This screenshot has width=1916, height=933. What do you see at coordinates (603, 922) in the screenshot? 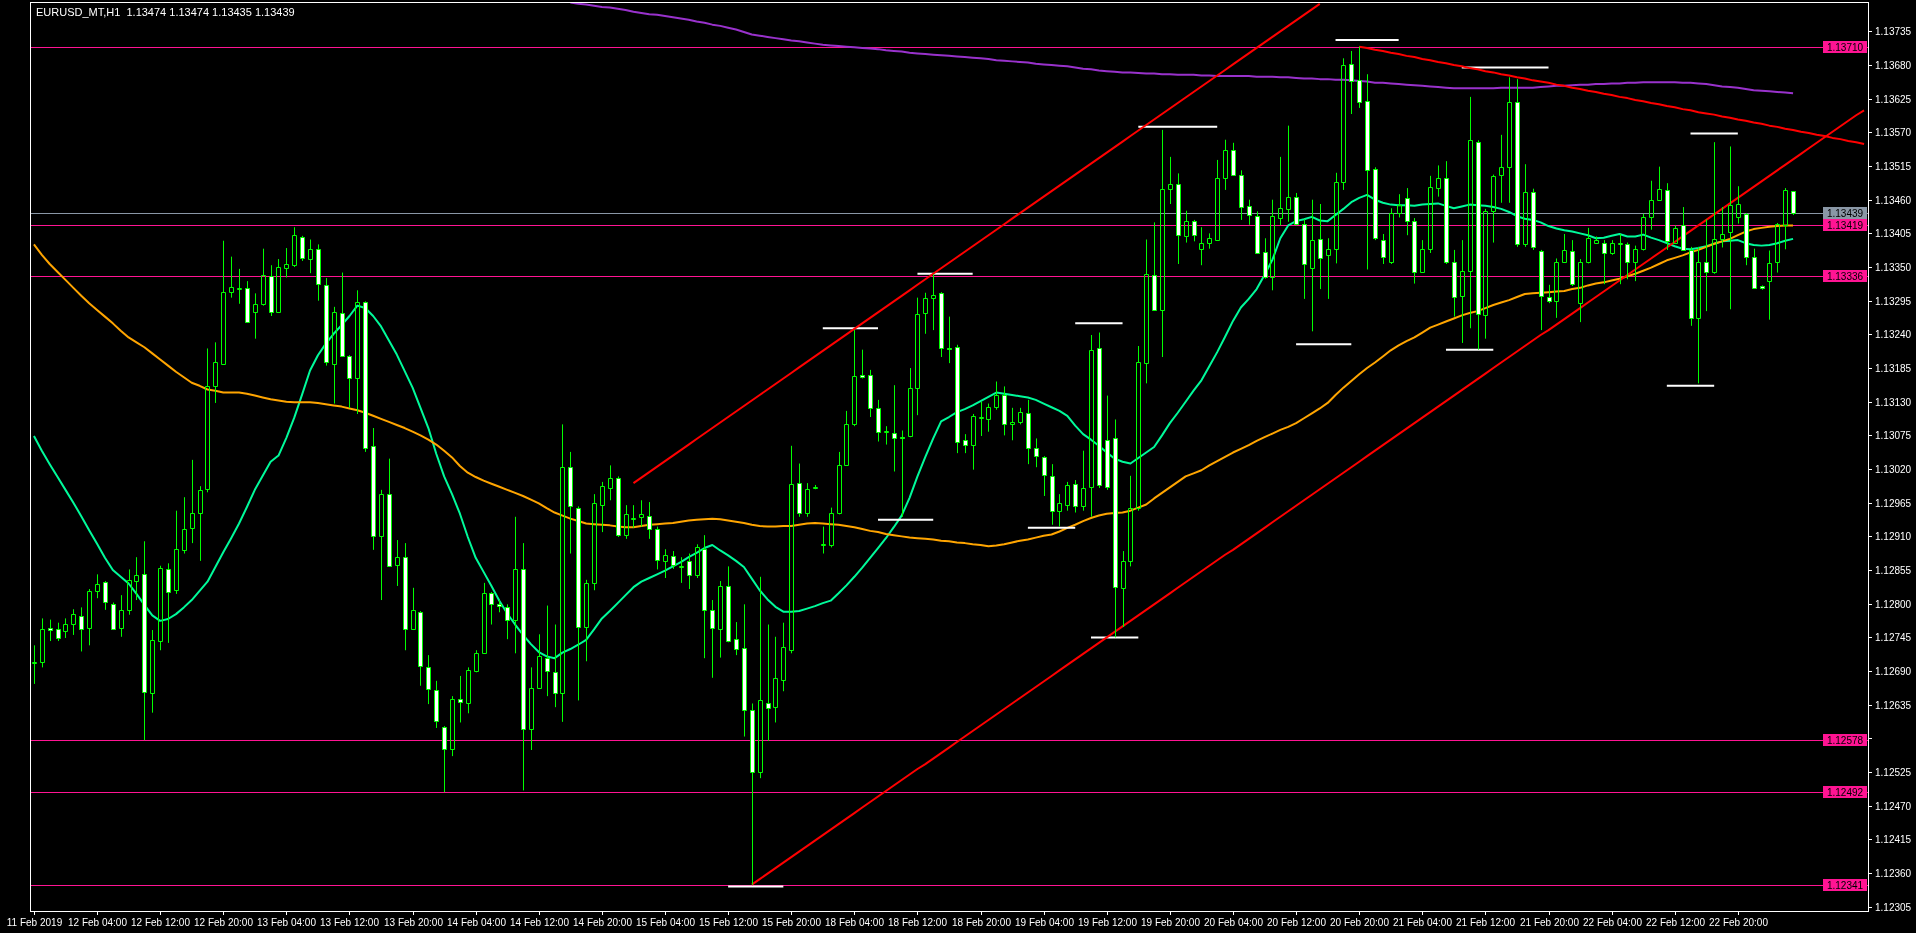
I see `x-tick-label: 14 Feb 20:00` at bounding box center [603, 922].